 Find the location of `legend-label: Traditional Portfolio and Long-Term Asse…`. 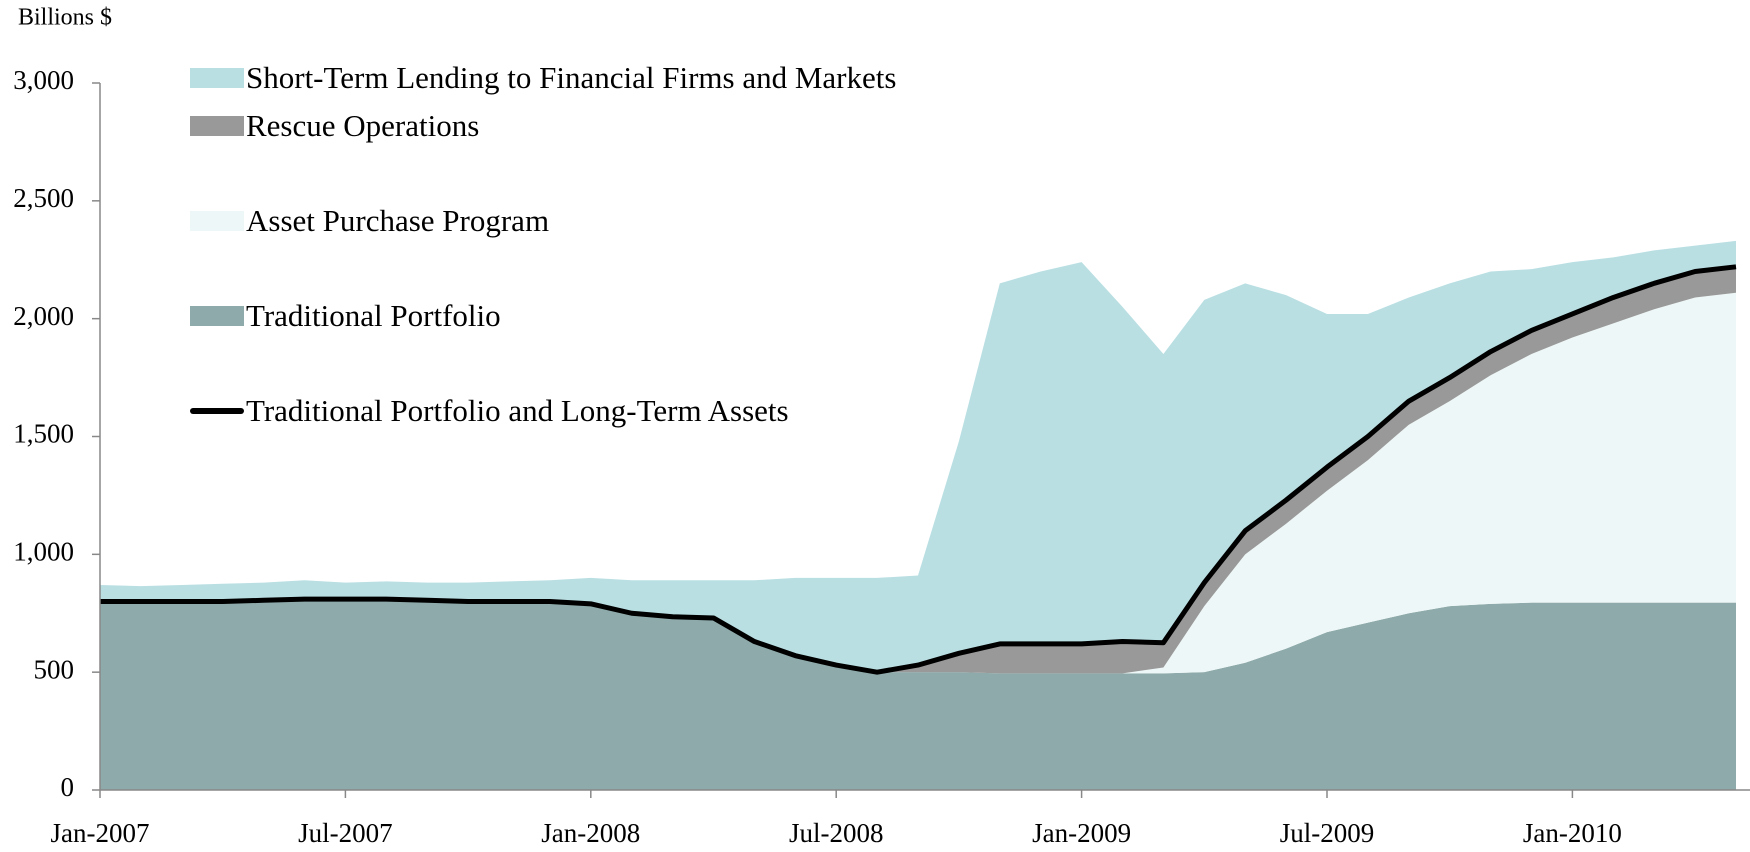

legend-label: Traditional Portfolio and Long-Term Asse… is located at coordinates (517, 410).